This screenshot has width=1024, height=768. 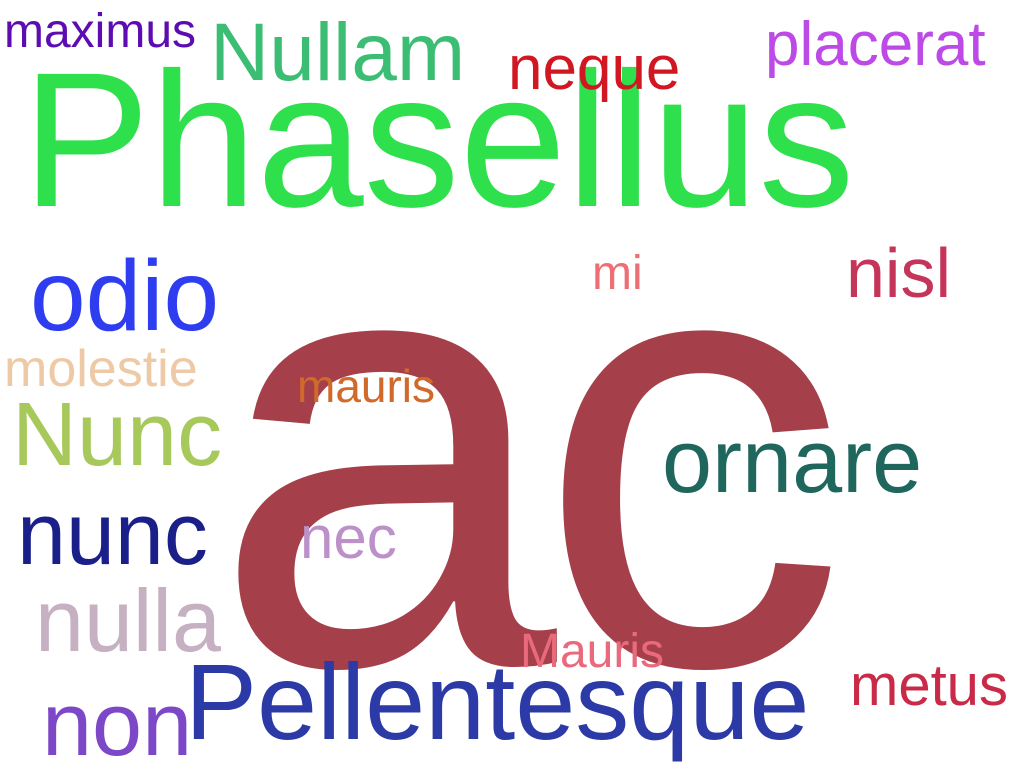 I want to click on word-mauris-capital: Mauris, so click(x=592, y=651).